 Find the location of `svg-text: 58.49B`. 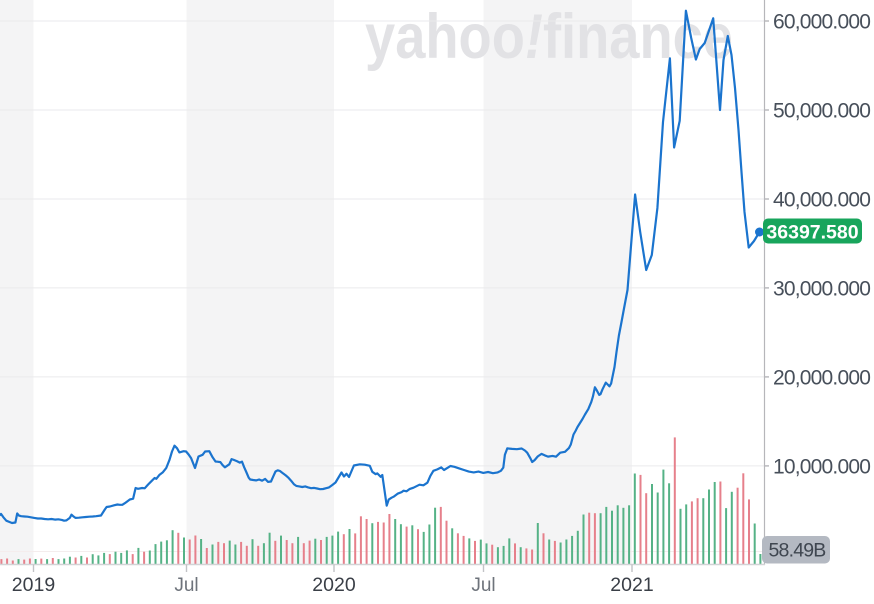

svg-text: 58.49B is located at coordinates (796, 551).